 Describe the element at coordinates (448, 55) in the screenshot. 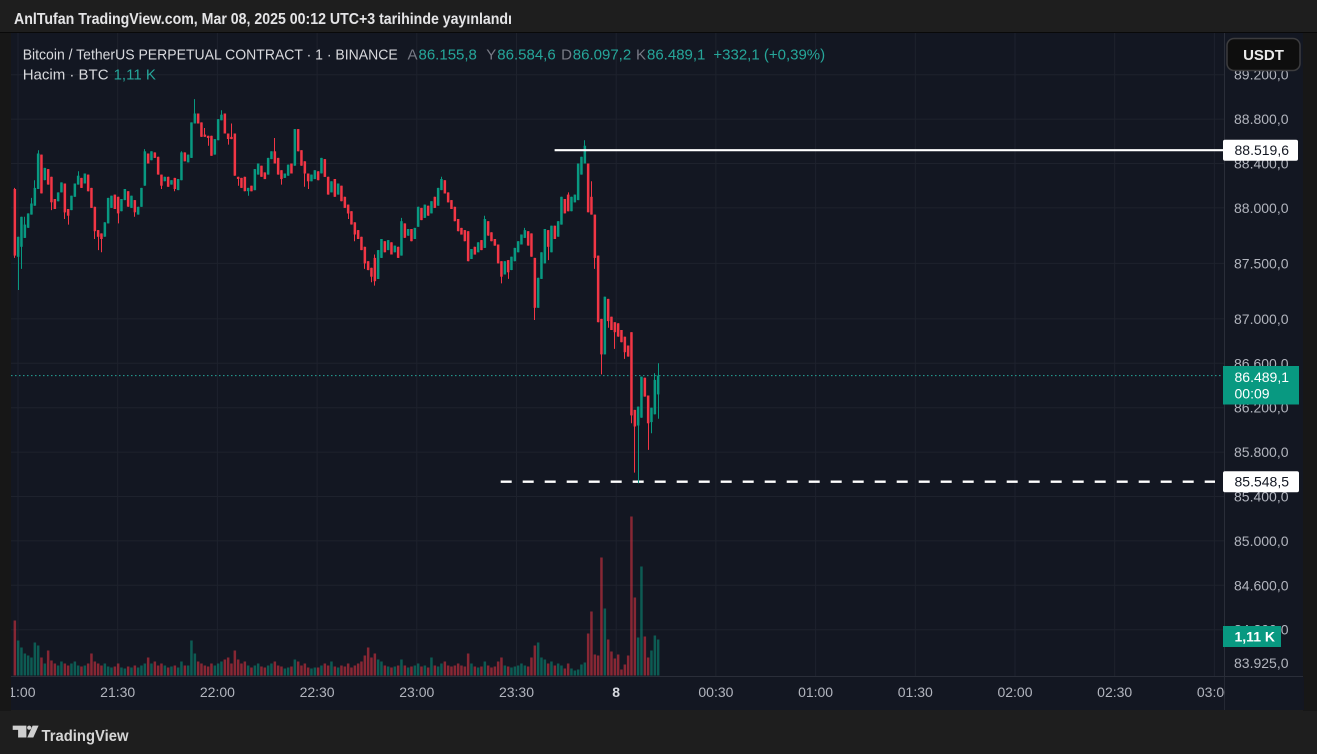

I see `svg-text: 86.155,8` at that location.